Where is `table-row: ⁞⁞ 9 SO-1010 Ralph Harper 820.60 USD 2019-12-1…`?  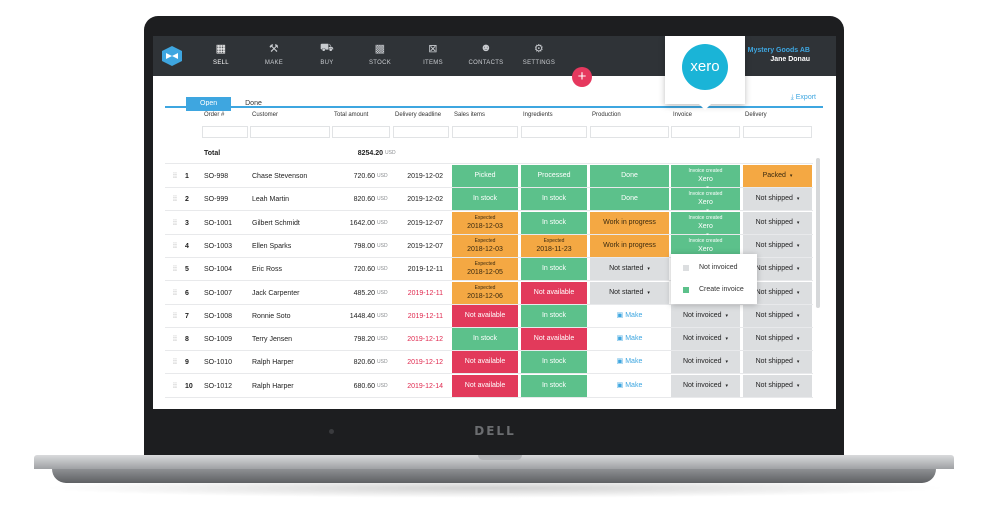
table-row: ⁞⁞ 9 SO-1010 Ralph Harper 820.60 USD 2019-12-1… is located at coordinates (489, 363).